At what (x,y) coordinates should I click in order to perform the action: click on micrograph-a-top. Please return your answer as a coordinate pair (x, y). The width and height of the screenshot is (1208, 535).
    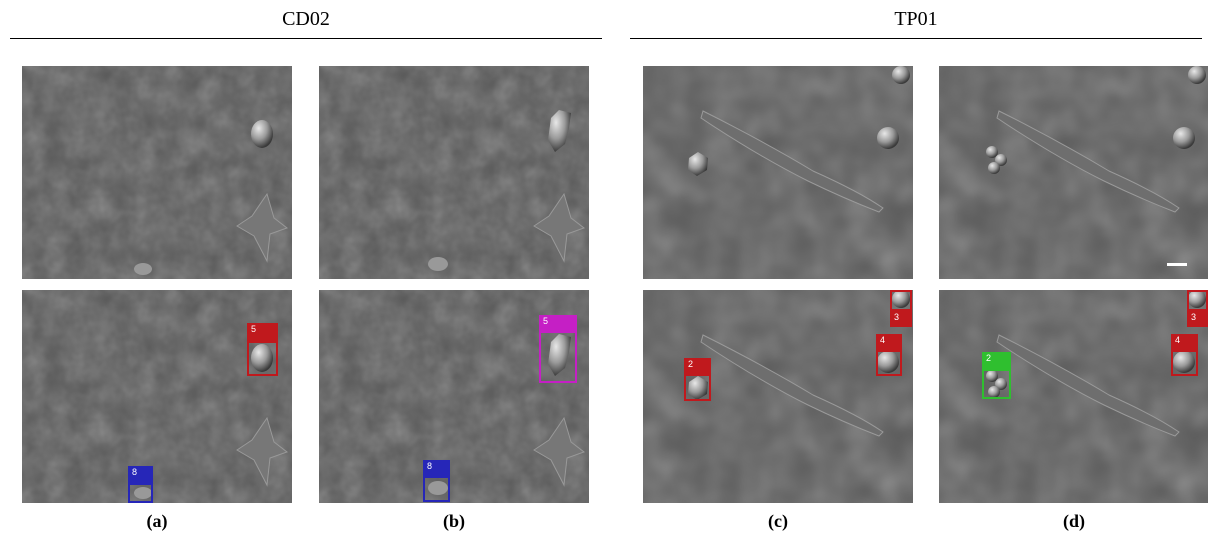
    Looking at the image, I should click on (157, 172).